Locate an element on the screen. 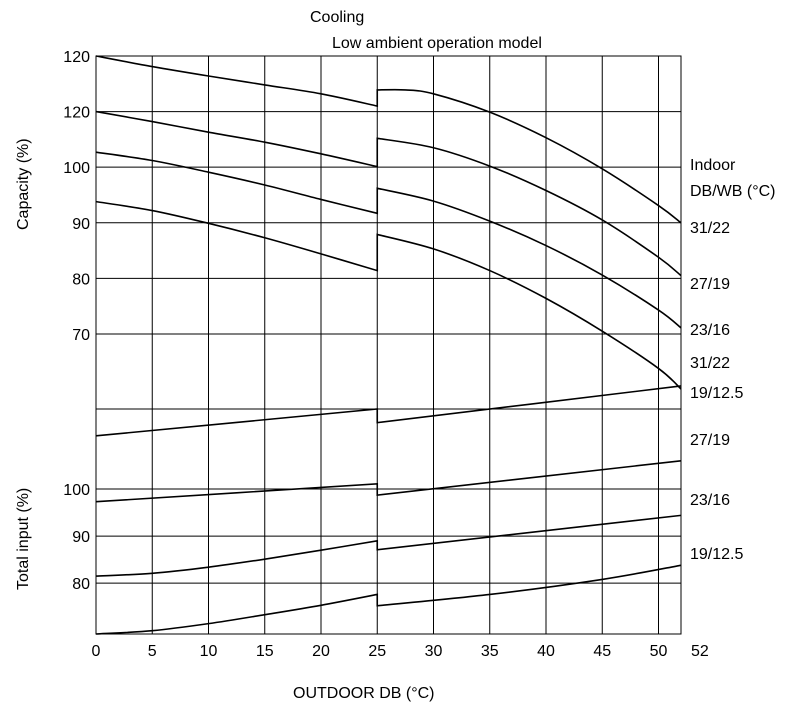 This screenshot has width=802, height=708. x-tick-label: 52 is located at coordinates (700, 651).